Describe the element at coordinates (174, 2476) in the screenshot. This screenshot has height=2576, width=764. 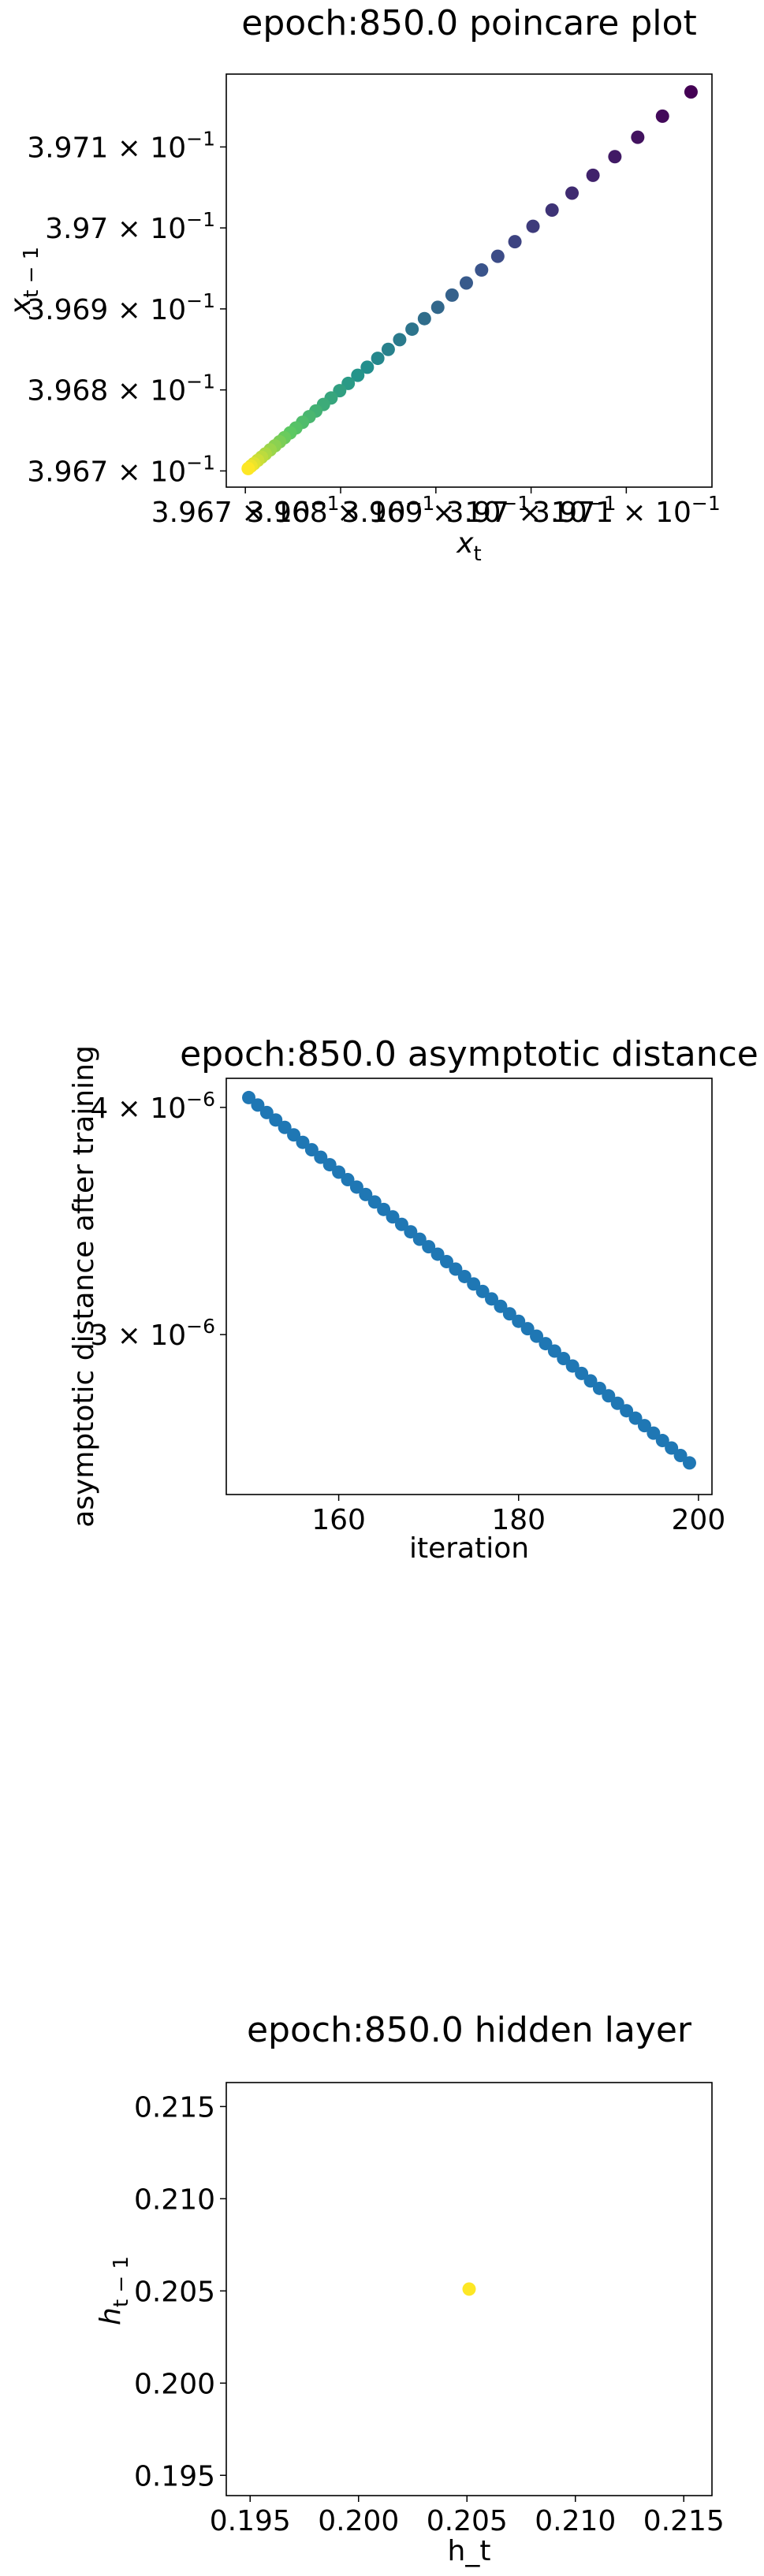
I see `y-tick-label: 0.195` at that location.